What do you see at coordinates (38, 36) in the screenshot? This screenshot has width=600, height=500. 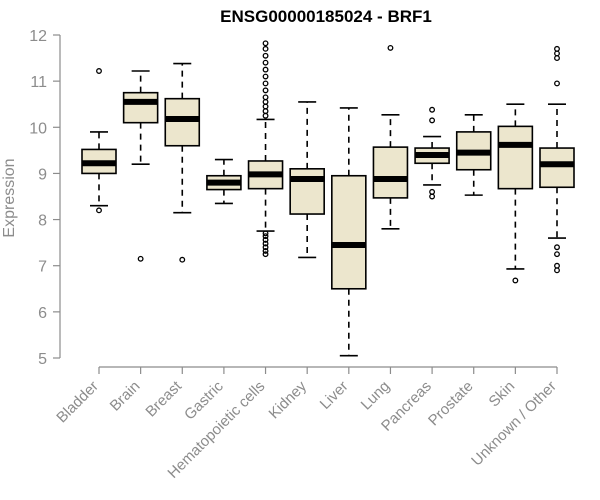 I see `y-tick-label: 12` at bounding box center [38, 36].